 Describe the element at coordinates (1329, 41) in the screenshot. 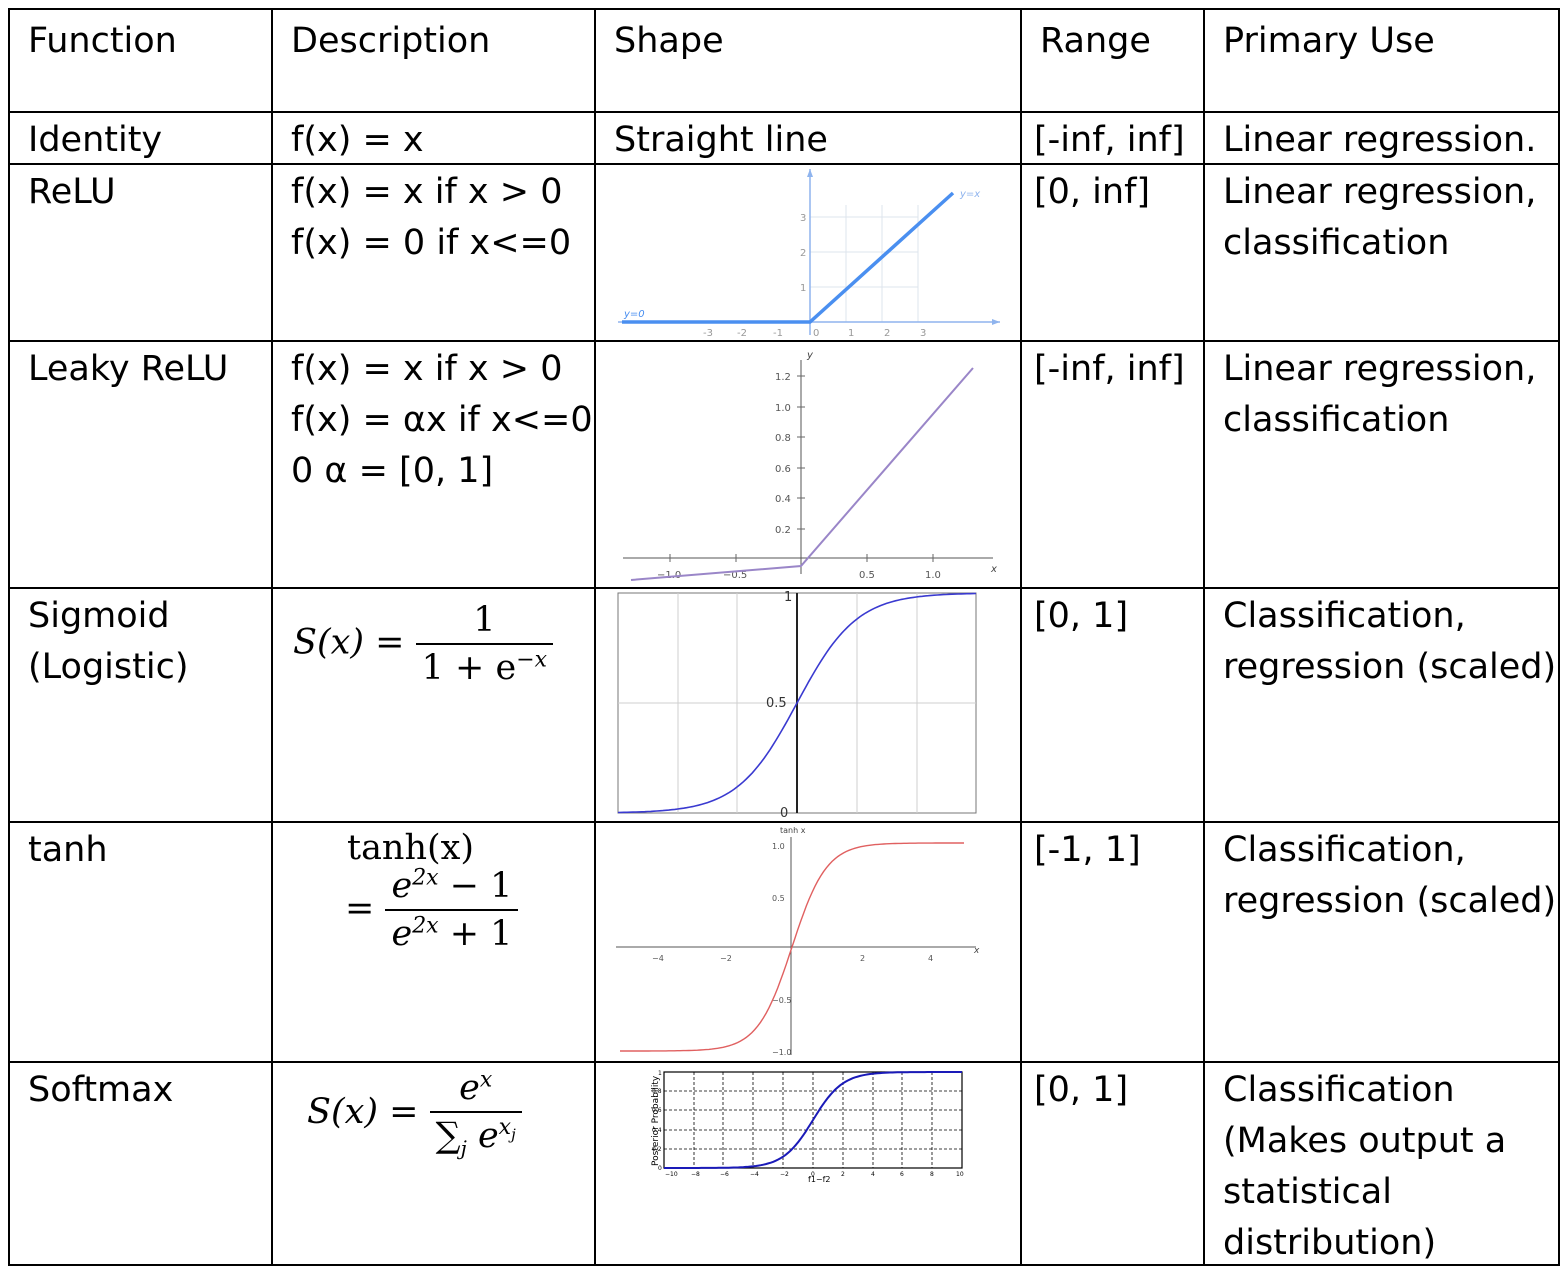

I see `header-primary-use: Primary Use` at that location.